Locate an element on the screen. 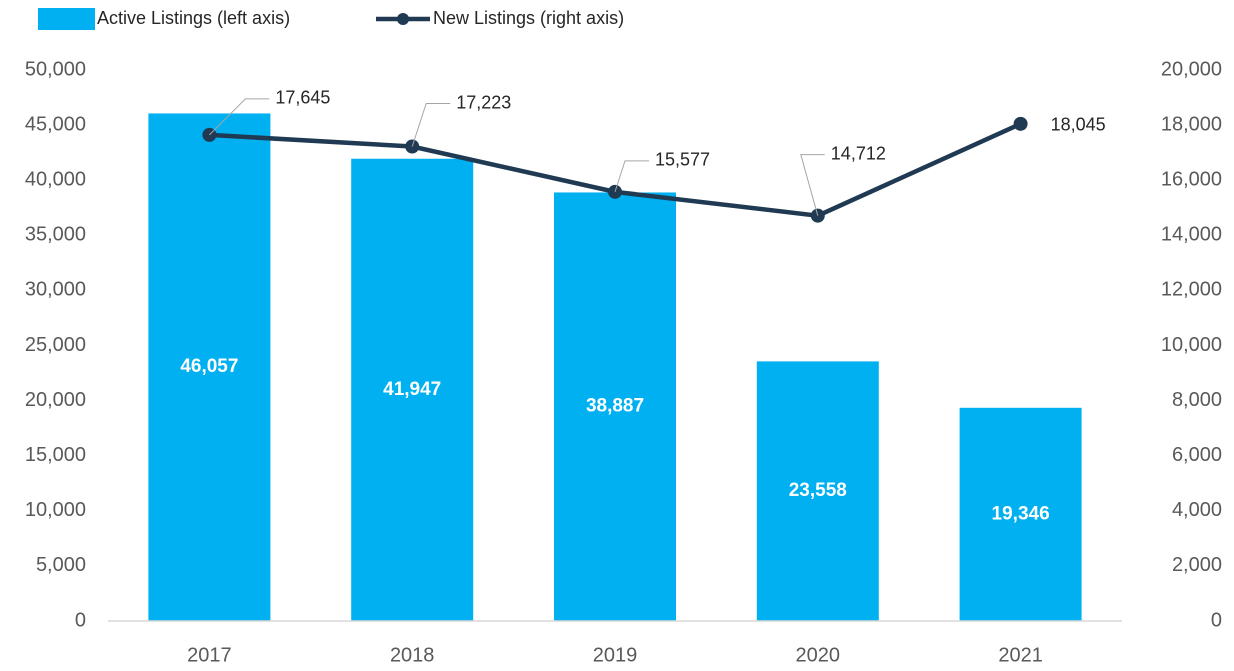  line-value-label: 15,577 is located at coordinates (682, 160).